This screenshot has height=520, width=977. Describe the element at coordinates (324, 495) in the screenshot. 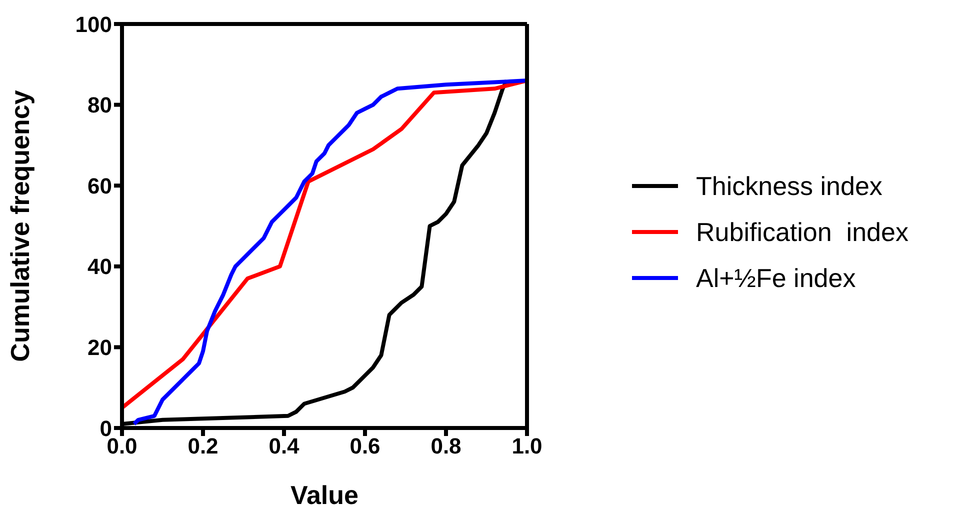

I see `x-axis-title: Value` at that location.